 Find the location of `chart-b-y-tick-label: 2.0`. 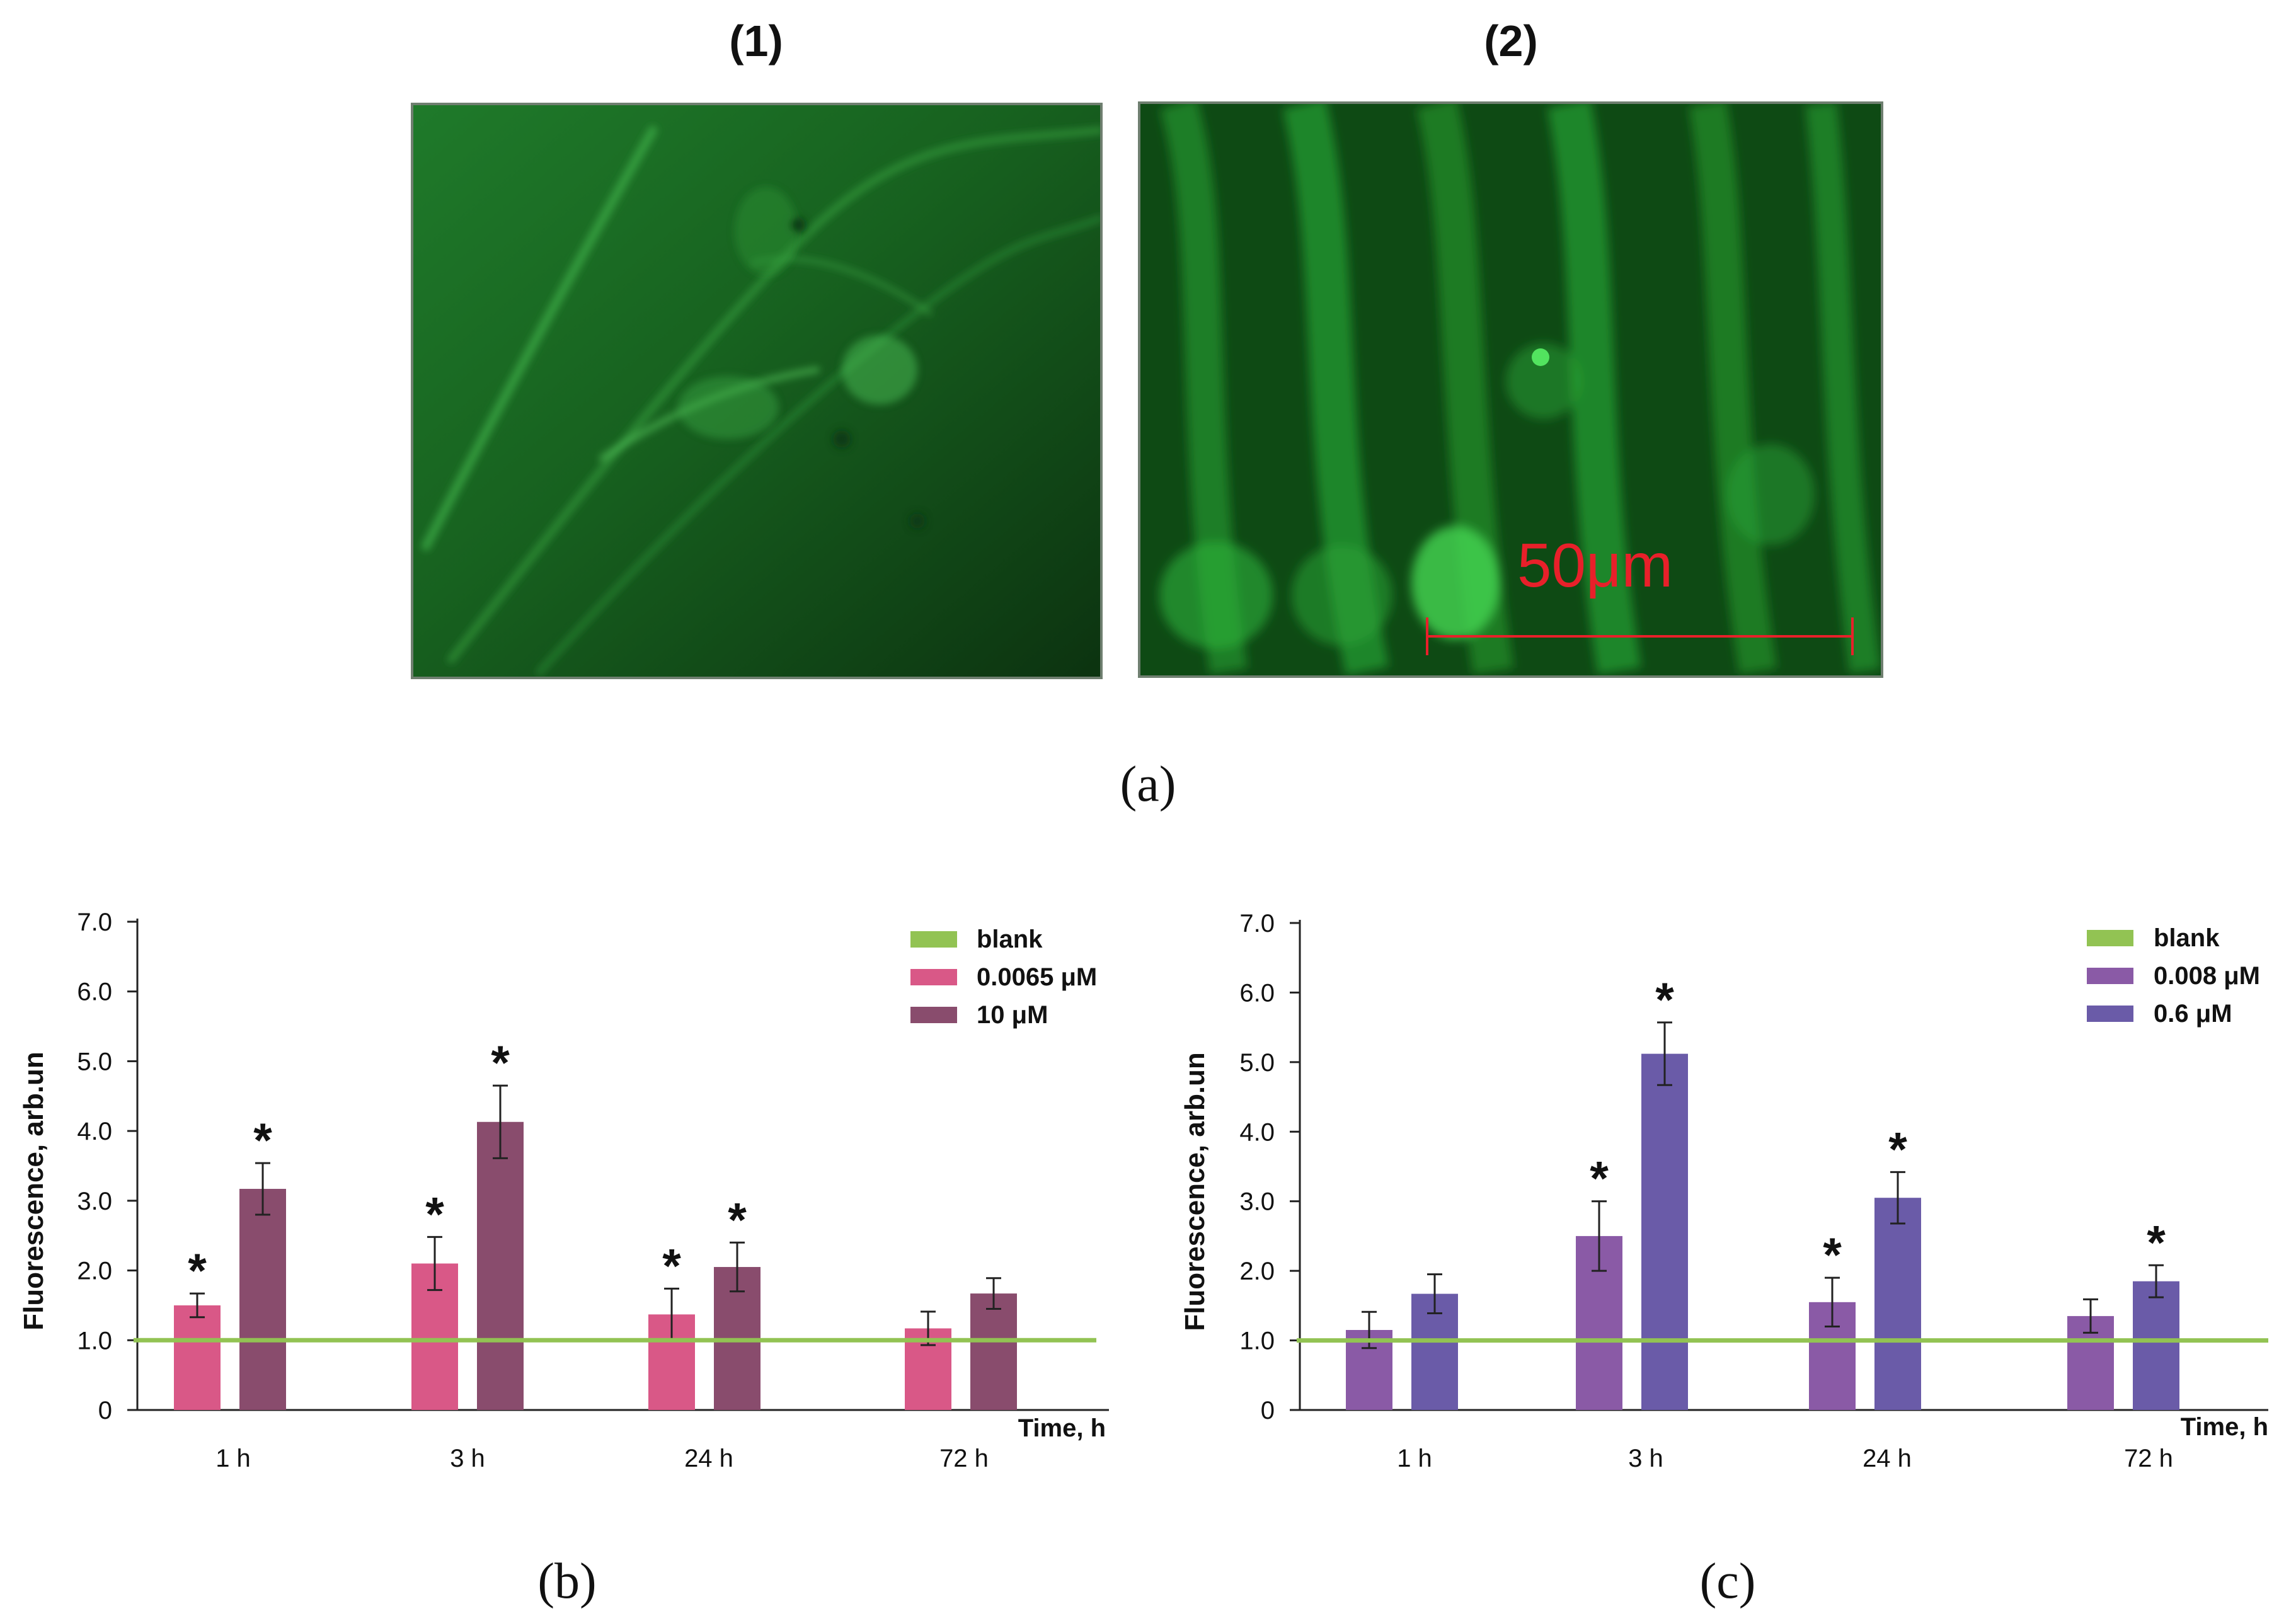

chart-b-y-tick-label: 2.0 is located at coordinates (94, 1271).